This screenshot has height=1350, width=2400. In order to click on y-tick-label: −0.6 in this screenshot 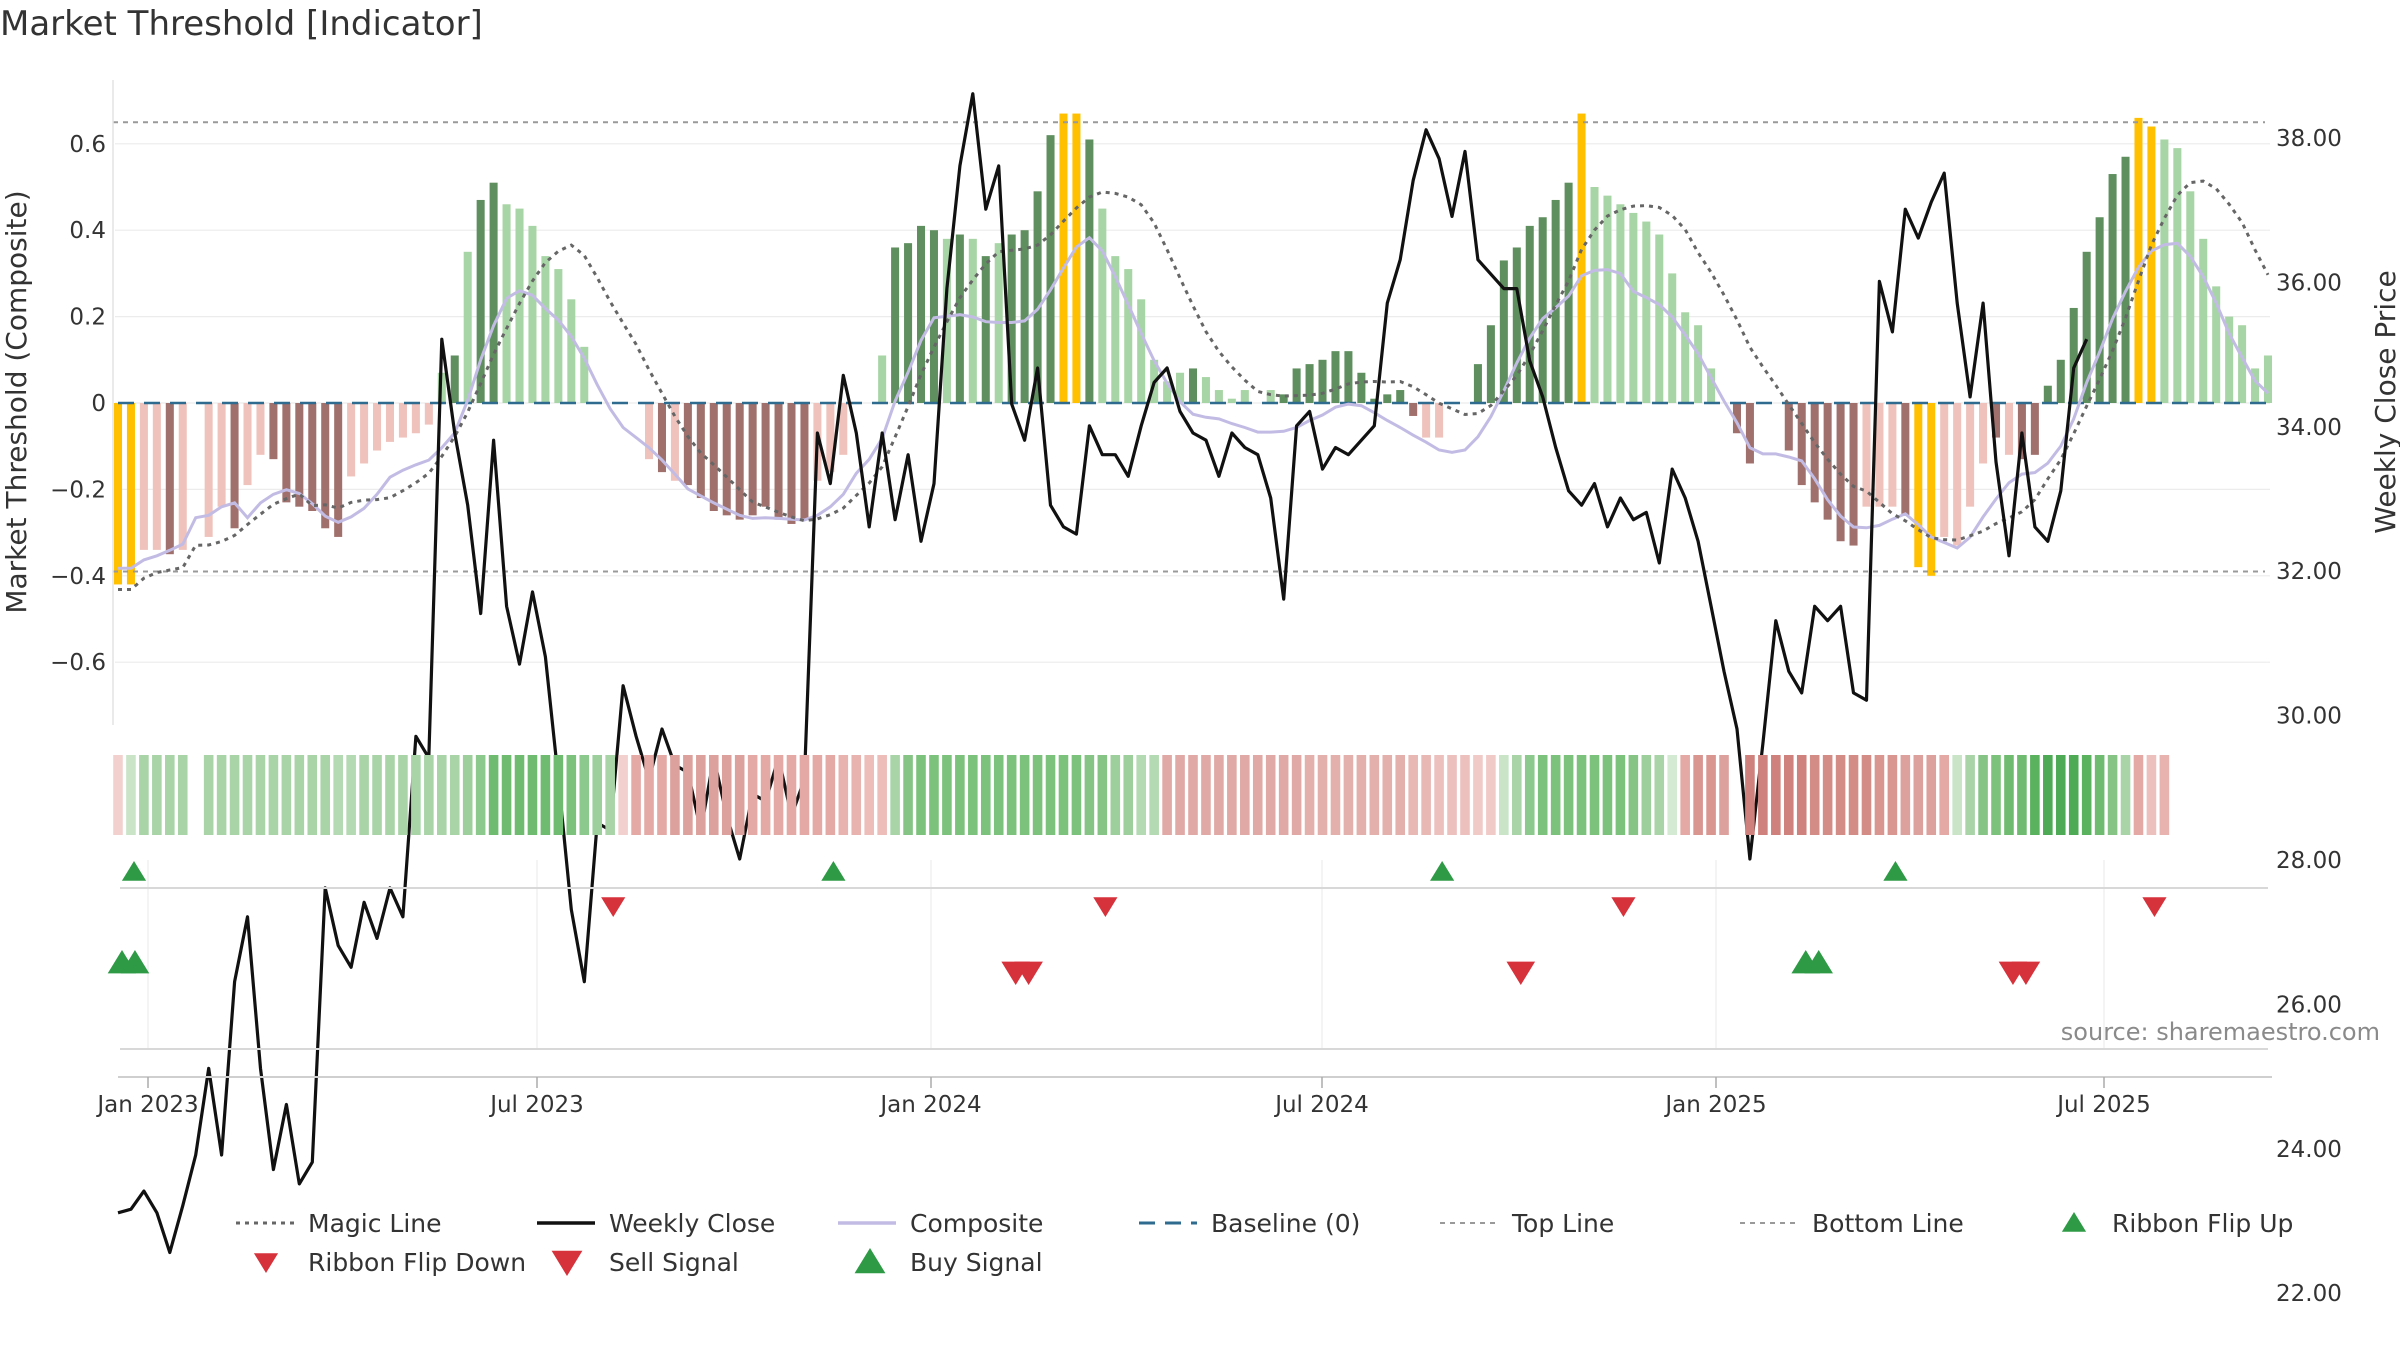, I will do `click(78, 663)`.